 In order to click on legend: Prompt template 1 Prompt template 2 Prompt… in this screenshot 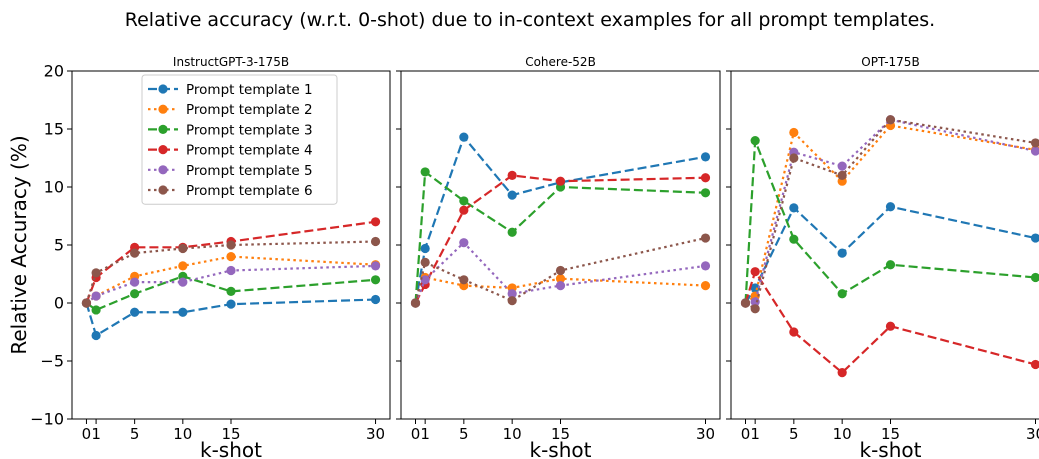, I will do `click(239, 139)`.